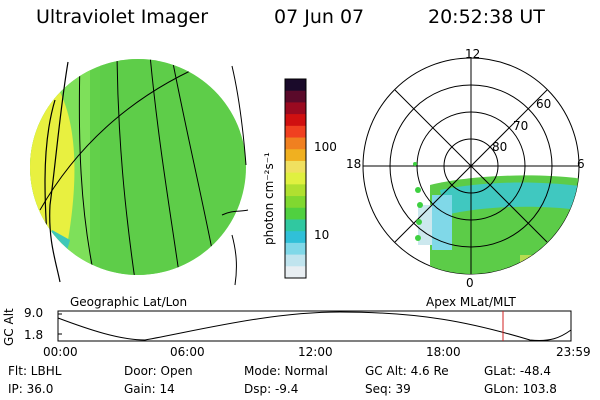  What do you see at coordinates (517, 371) in the screenshot?
I see `info-glat: GLat: -48.4` at bounding box center [517, 371].